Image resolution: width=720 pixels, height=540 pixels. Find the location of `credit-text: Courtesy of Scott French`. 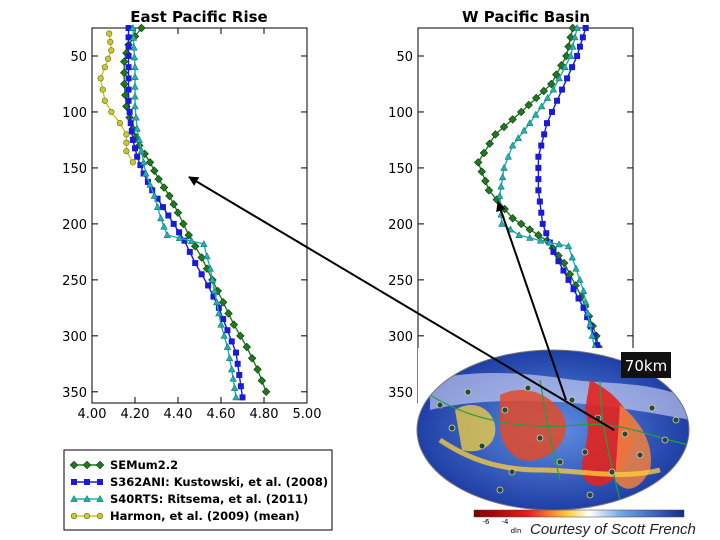

credit-text: Courtesy of Scott French is located at coordinates (613, 529).